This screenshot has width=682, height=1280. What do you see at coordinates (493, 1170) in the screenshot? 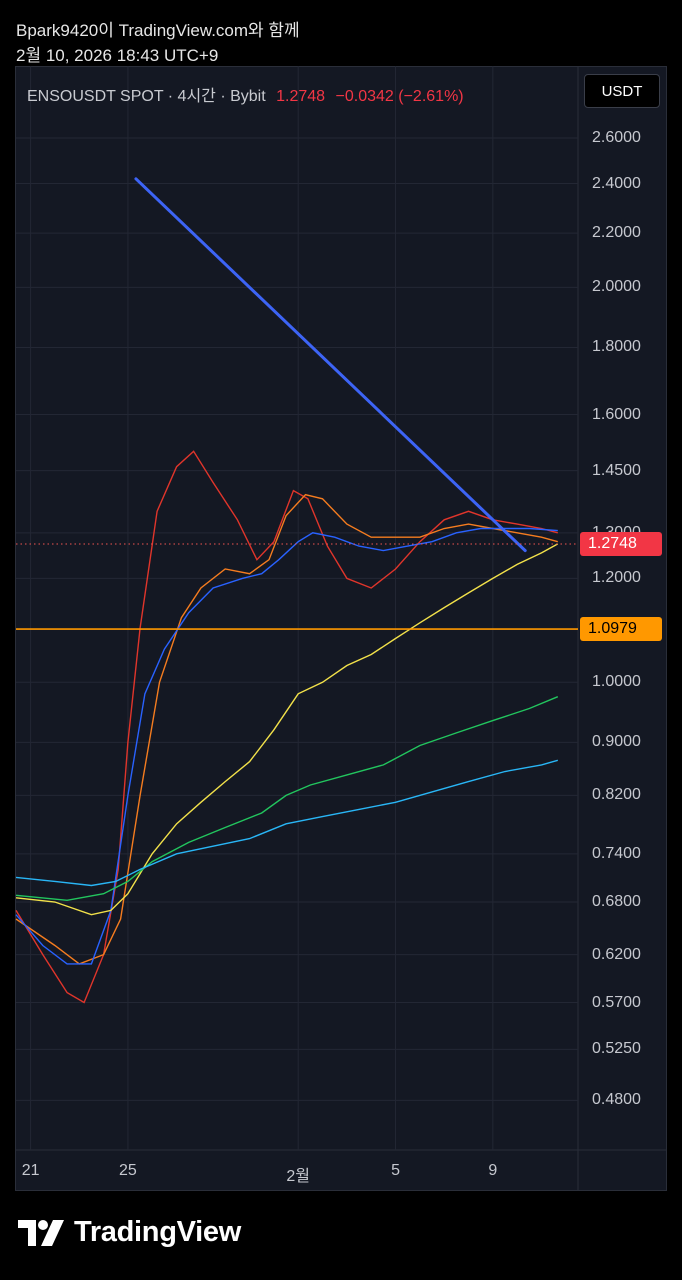
I see `time-tick-label: 9` at bounding box center [493, 1170].